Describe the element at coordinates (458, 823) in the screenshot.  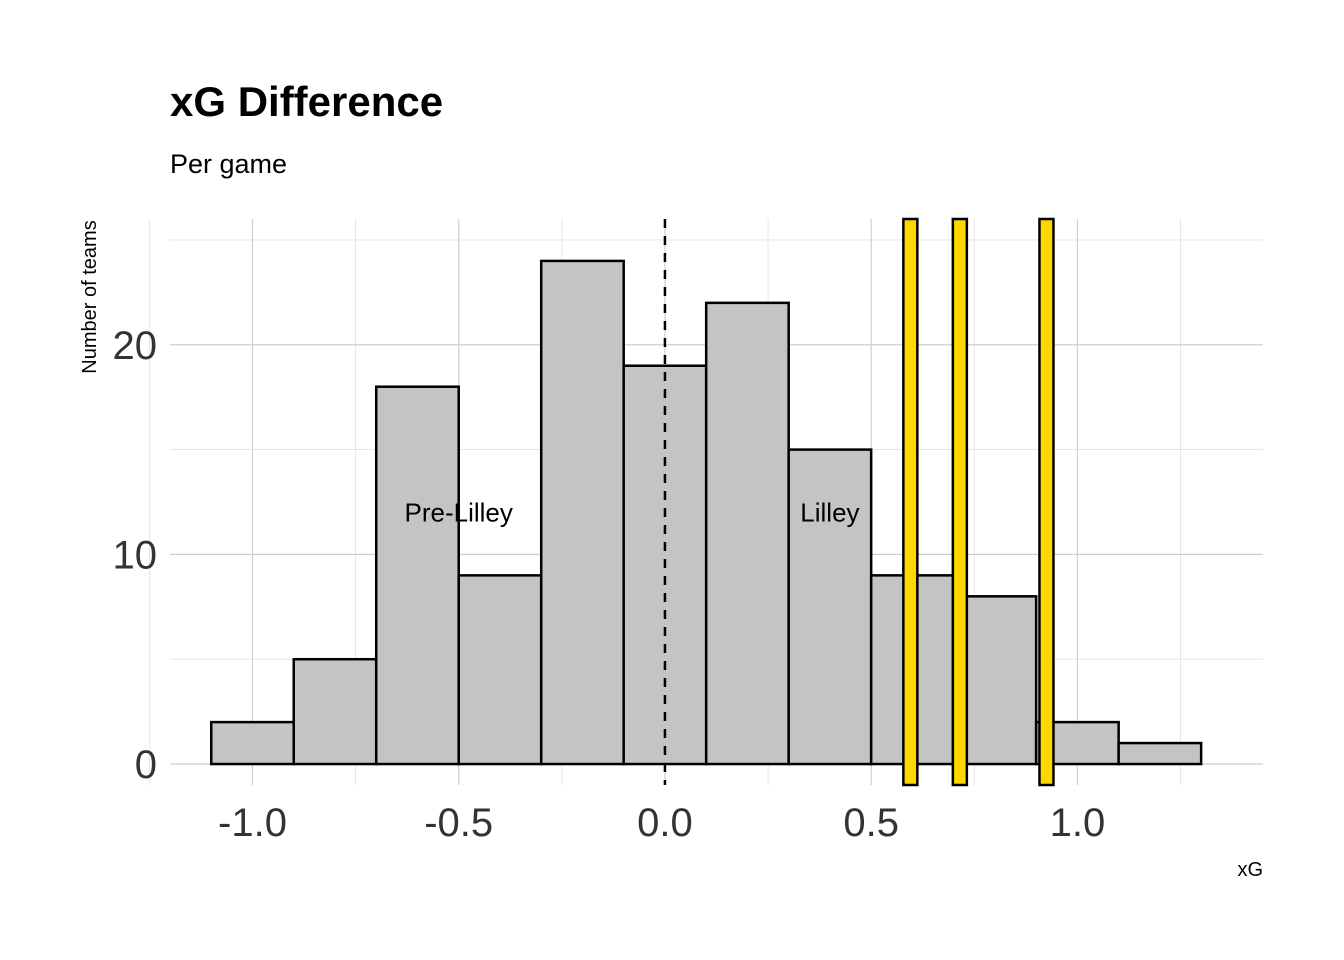
I see `x-tick-label: -0.5` at that location.